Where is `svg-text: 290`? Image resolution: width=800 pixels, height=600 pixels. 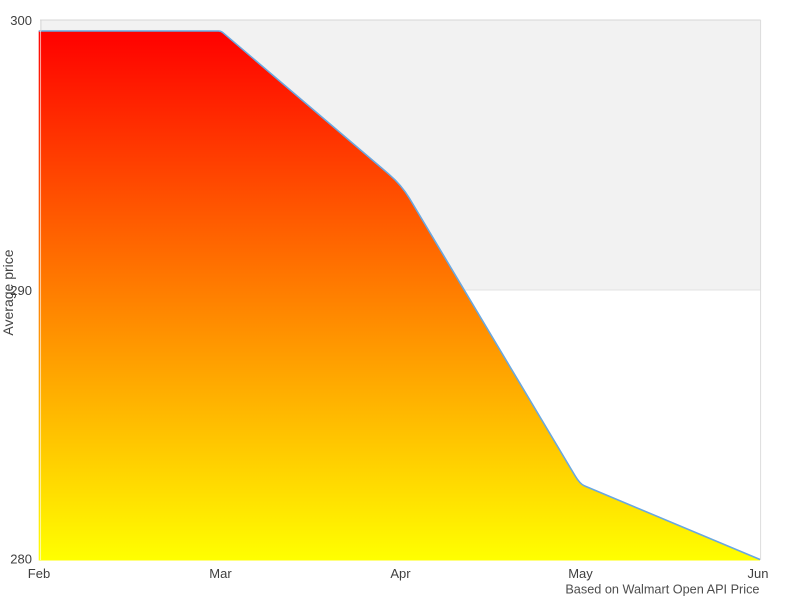 svg-text: 290 is located at coordinates (21, 290).